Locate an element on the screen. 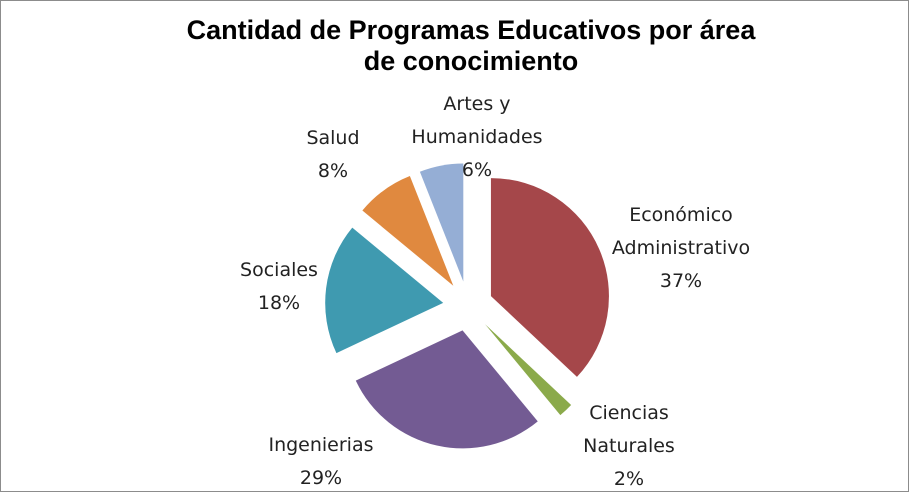 The image size is (909, 496). value-label: 8% is located at coordinates (333, 171).